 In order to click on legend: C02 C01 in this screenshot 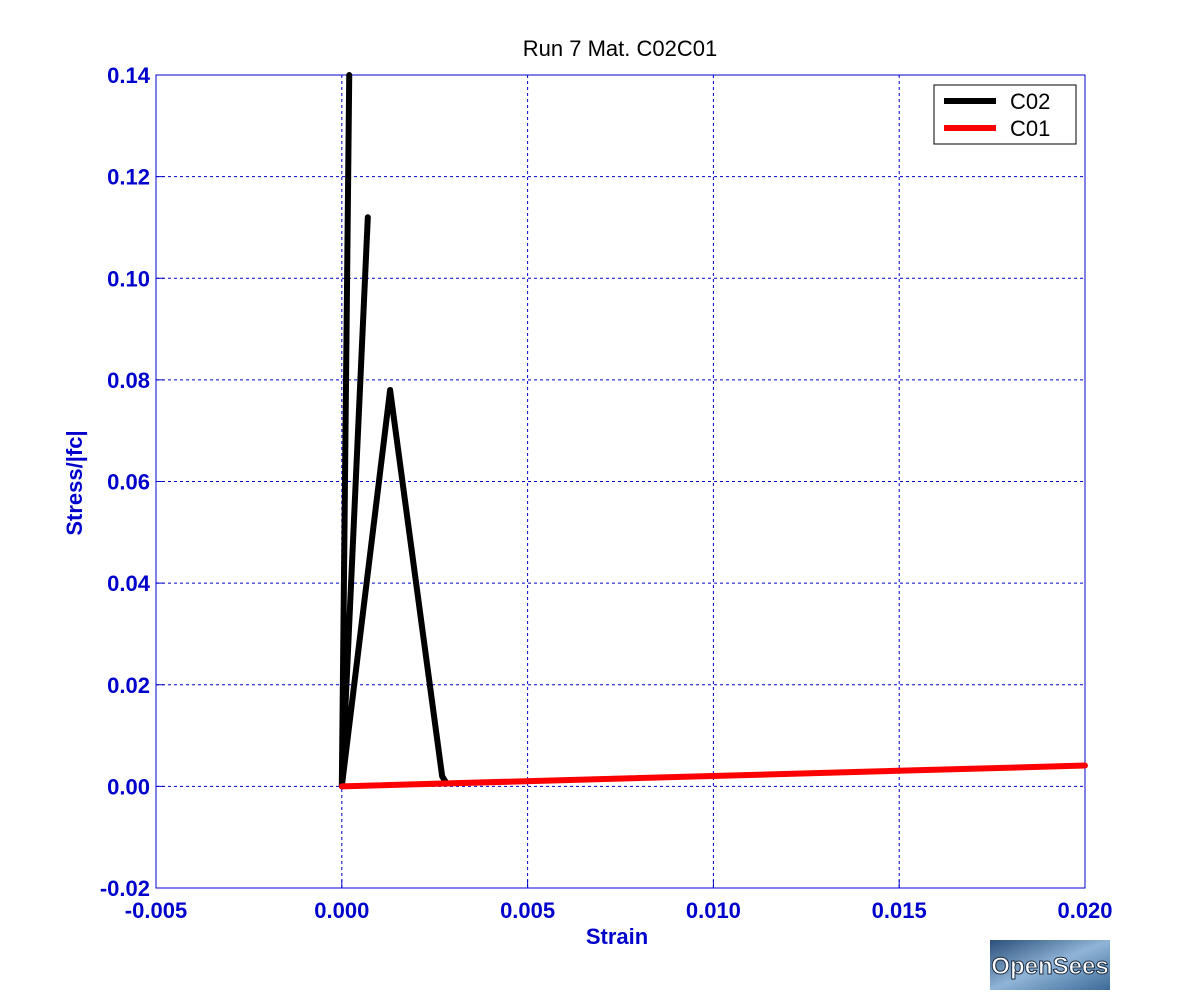, I will do `click(1005, 114)`.